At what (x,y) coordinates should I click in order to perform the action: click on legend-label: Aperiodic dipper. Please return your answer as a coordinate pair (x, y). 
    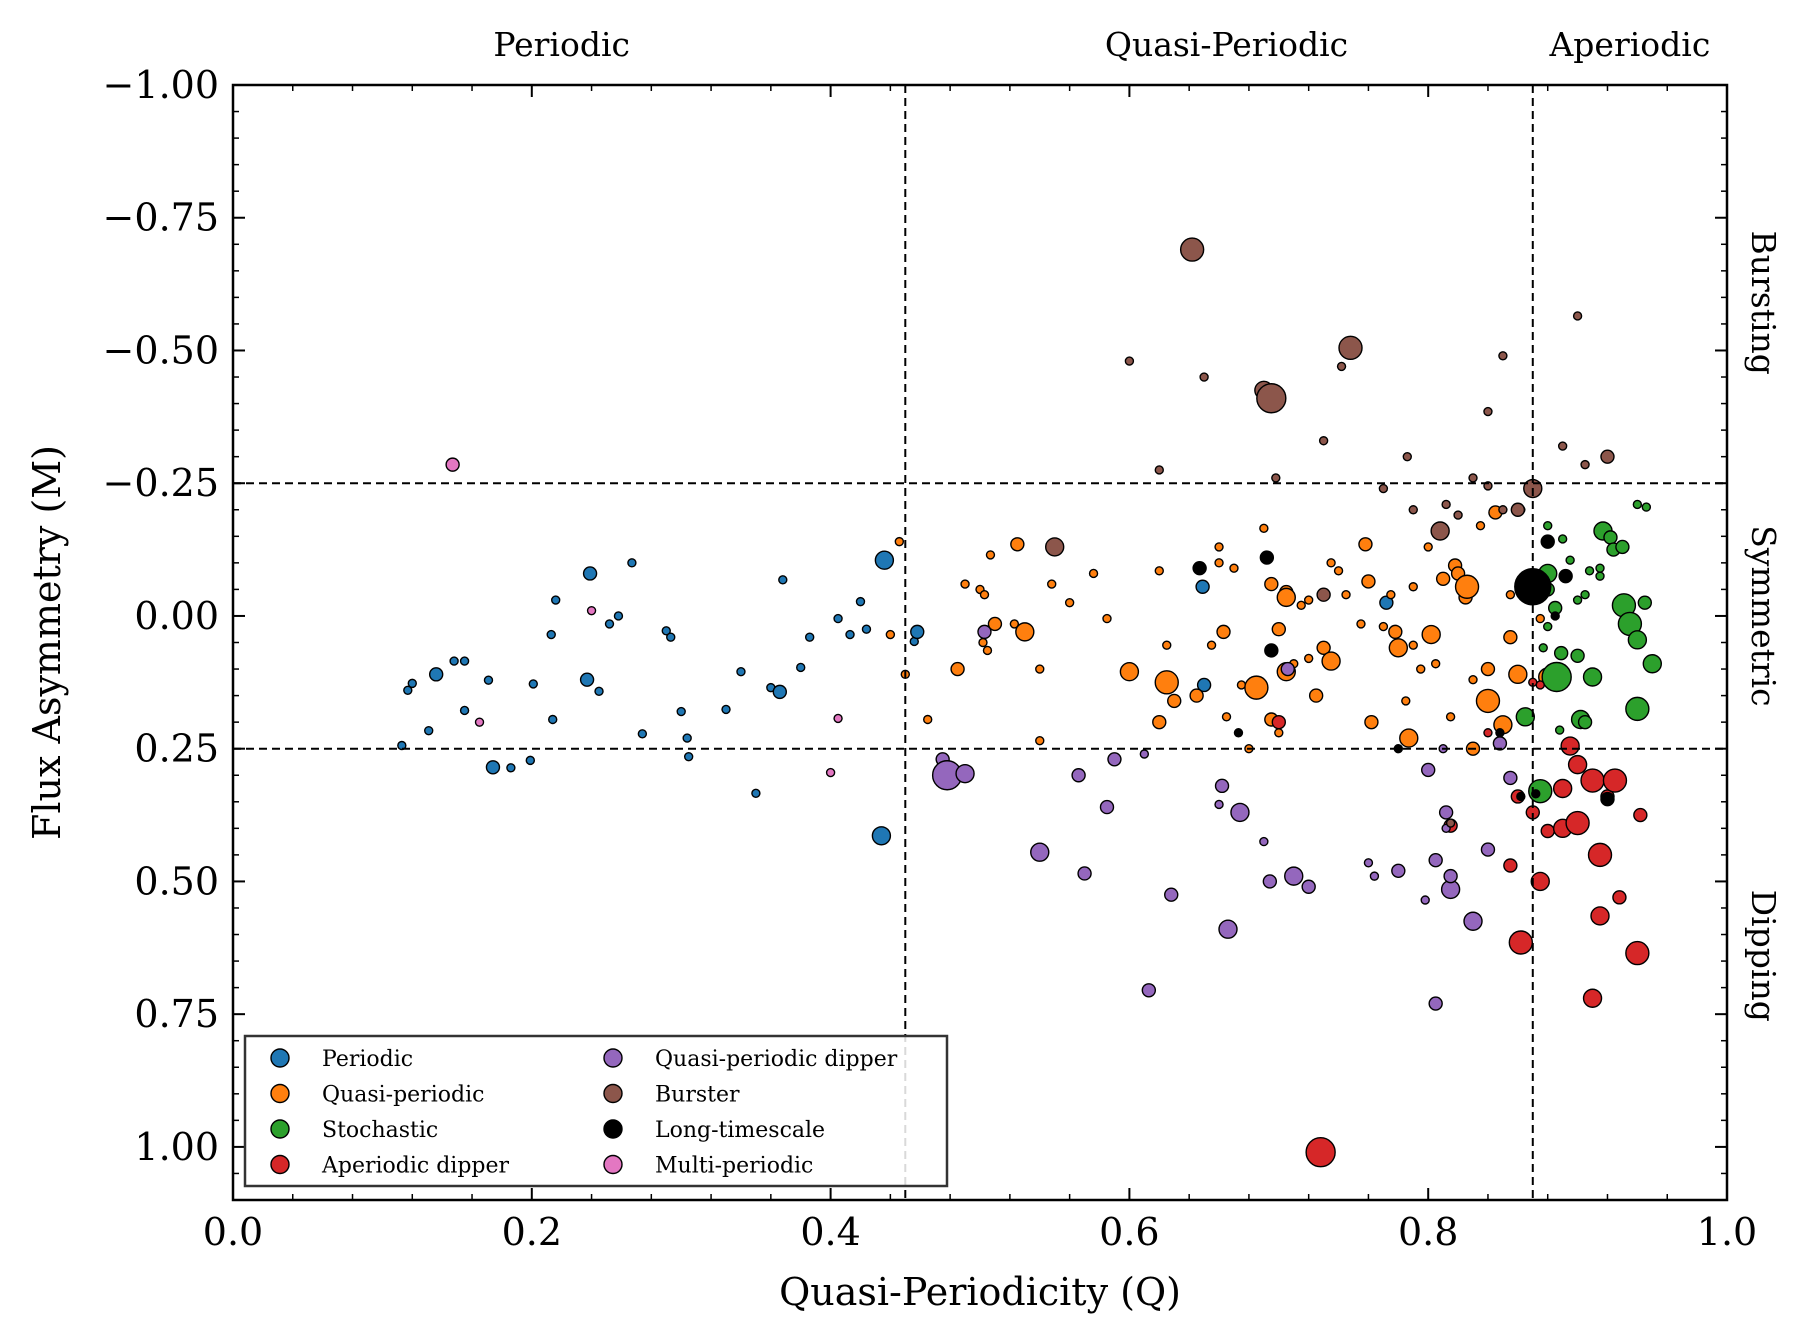
    Looking at the image, I should click on (415, 1166).